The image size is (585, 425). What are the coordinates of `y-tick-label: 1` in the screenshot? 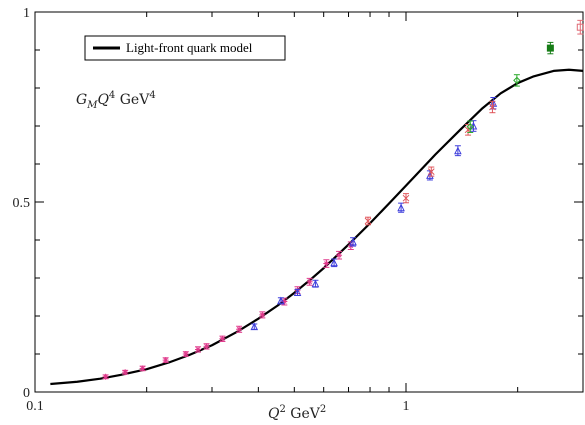 It's located at (26, 13).